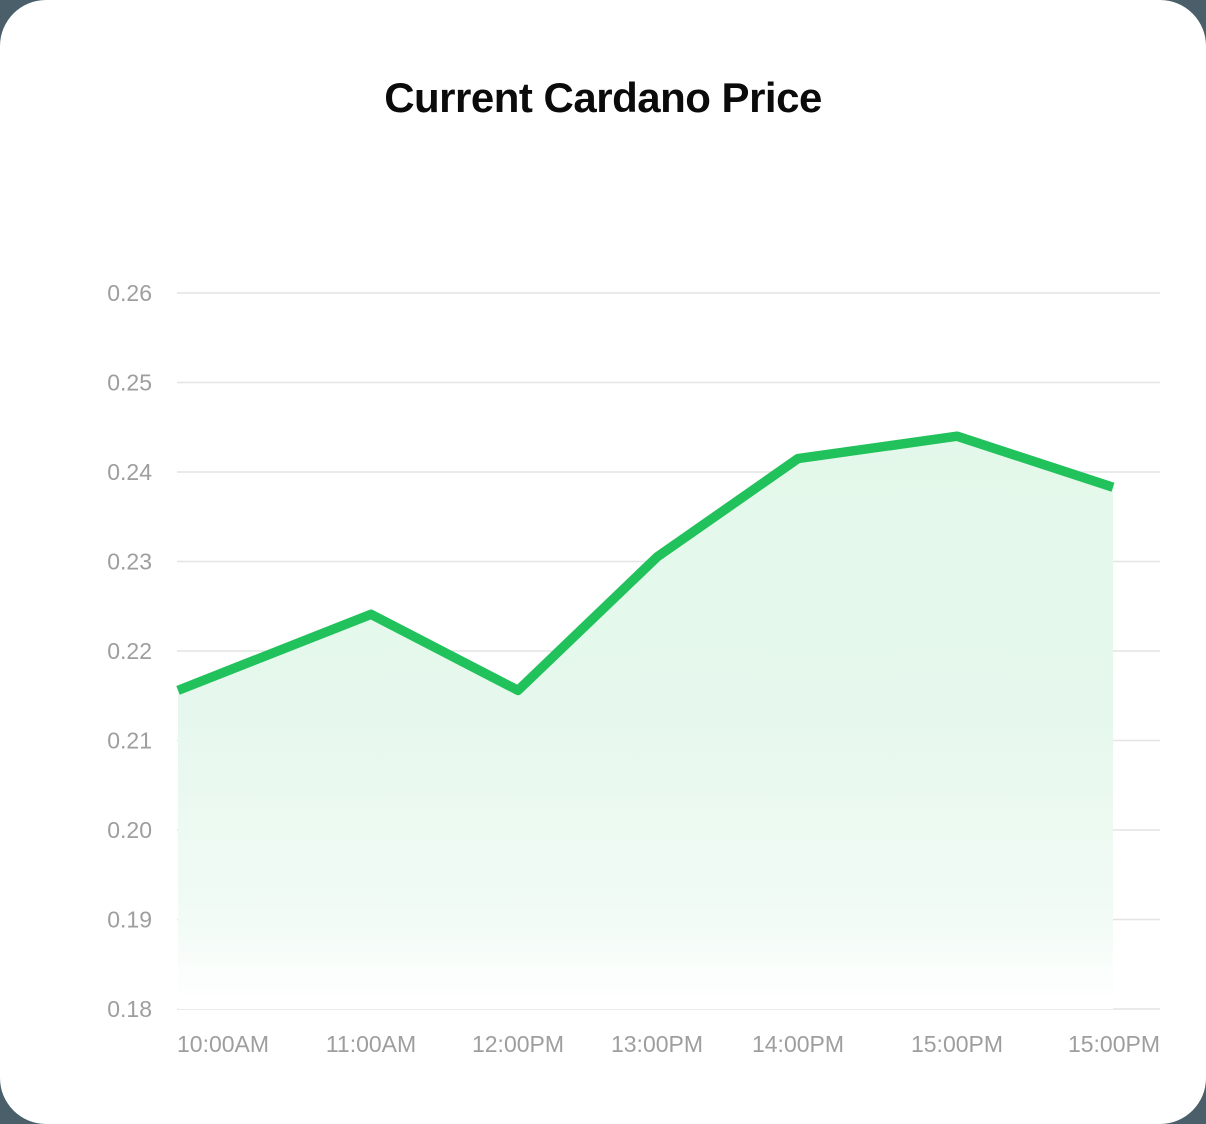 The image size is (1206, 1124). What do you see at coordinates (129, 562) in the screenshot?
I see `y-tick-label: 0.23` at bounding box center [129, 562].